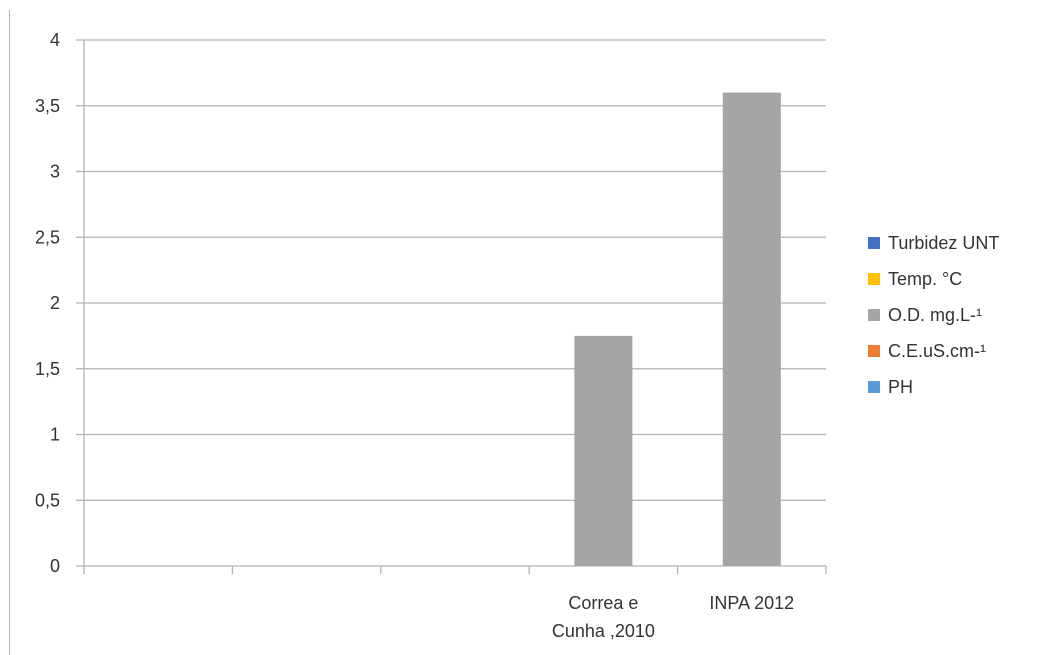 This screenshot has height=655, width=1052. I want to click on y-tick-label: 3, so click(55, 172).